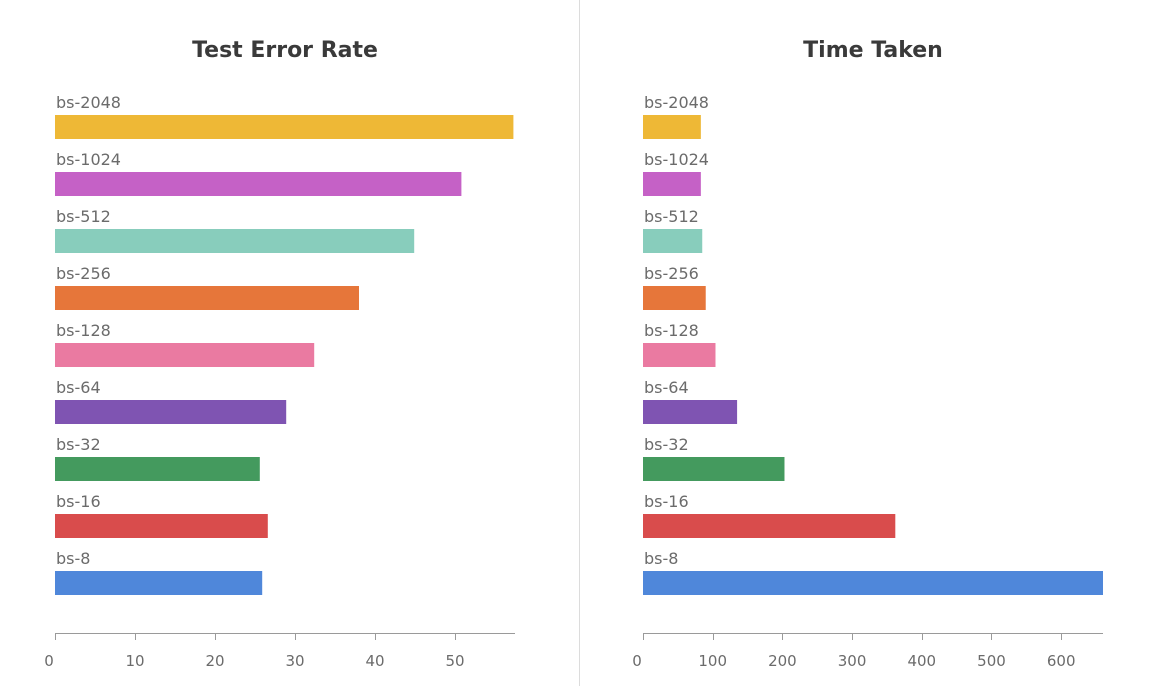 This screenshot has height=686, width=1149. I want to click on chart-title: Test Error Rate, so click(285, 50).